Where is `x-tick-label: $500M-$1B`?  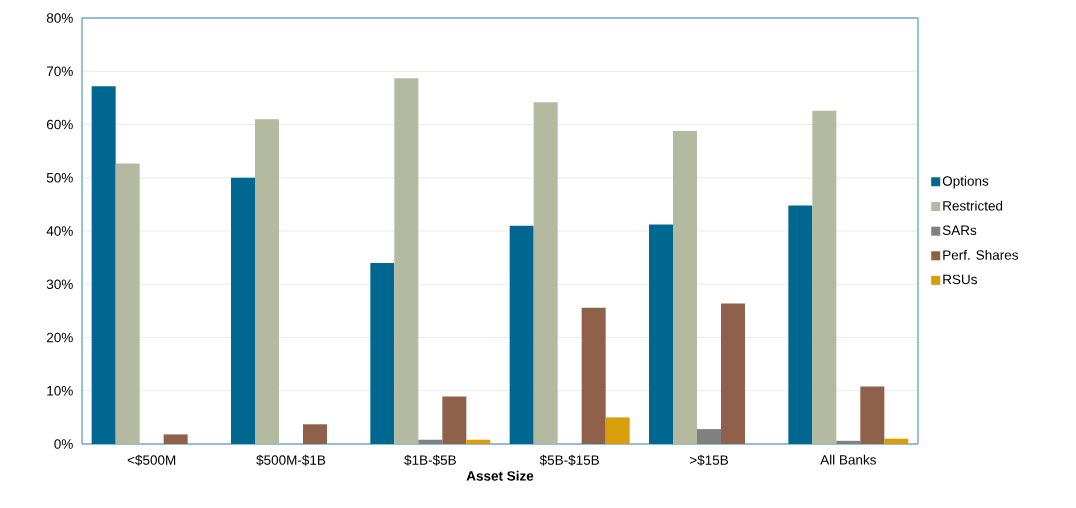 x-tick-label: $500M-$1B is located at coordinates (291, 460).